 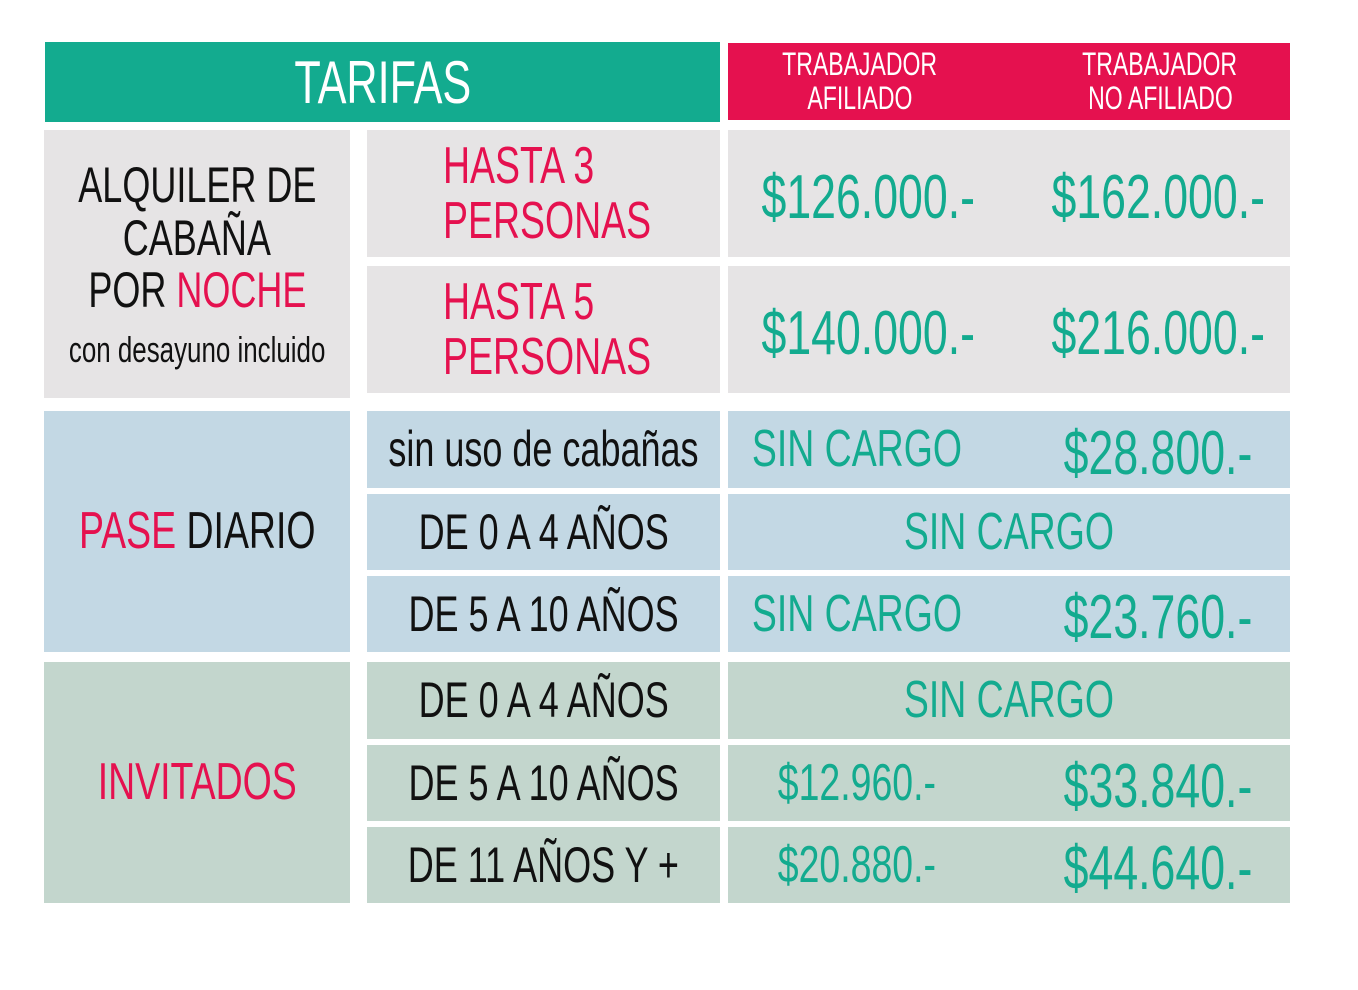 I want to click on cabana-noche: NOCHE, so click(x=241, y=290).